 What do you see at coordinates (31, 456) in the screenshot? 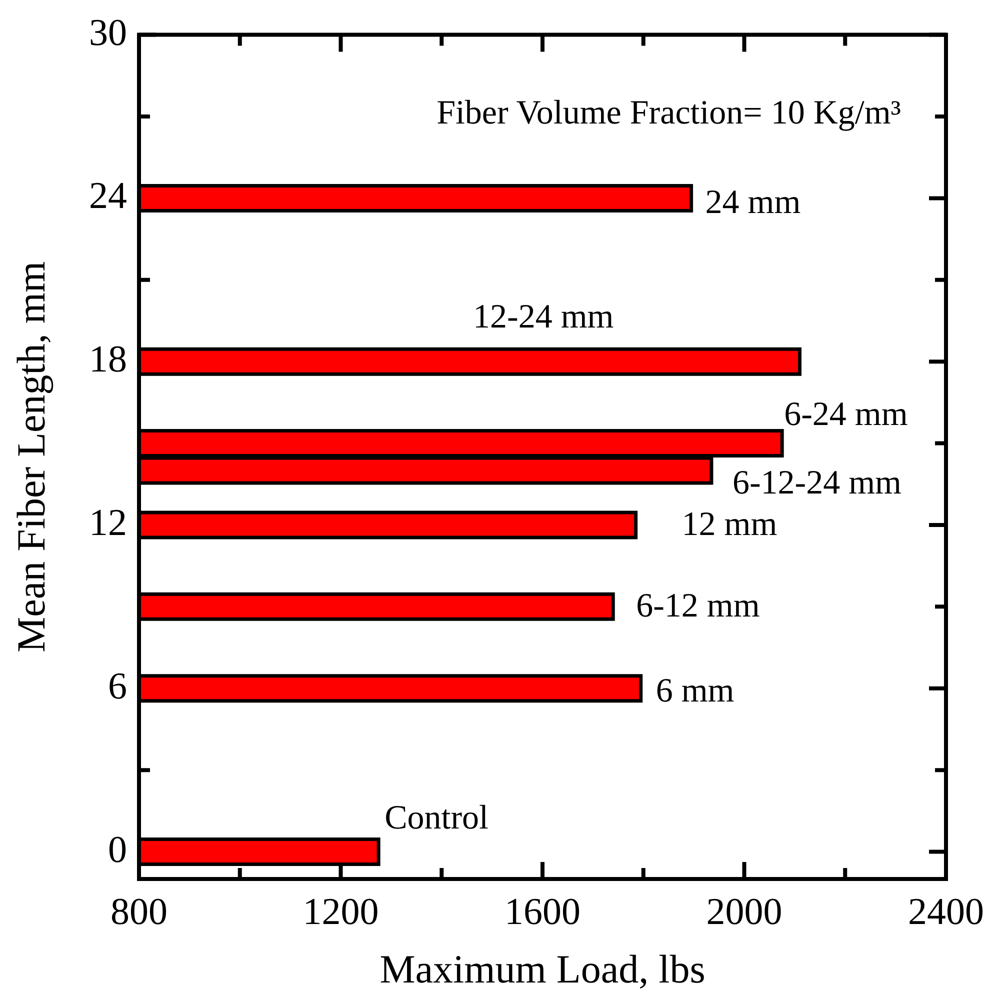
I see `y-axis-title: Mean Fiber Length, mm` at bounding box center [31, 456].